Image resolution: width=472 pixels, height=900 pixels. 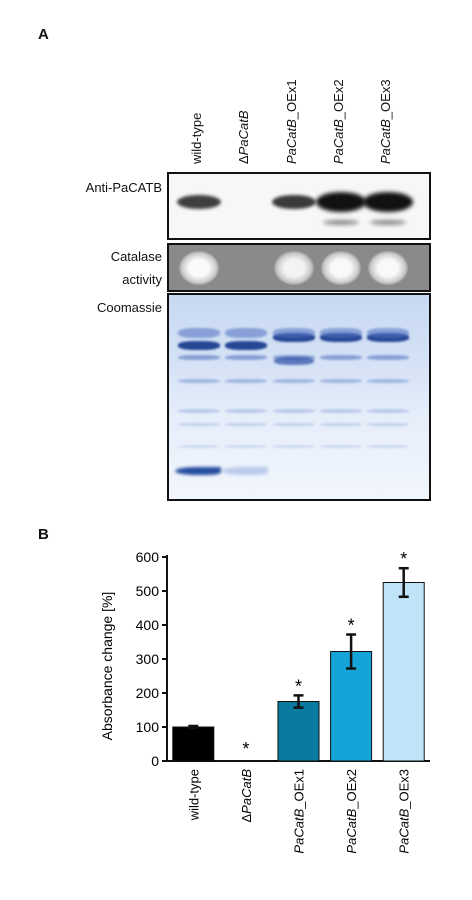 I want to click on x-tick-label-5: PaCatB_OEx3, so click(x=404, y=811).